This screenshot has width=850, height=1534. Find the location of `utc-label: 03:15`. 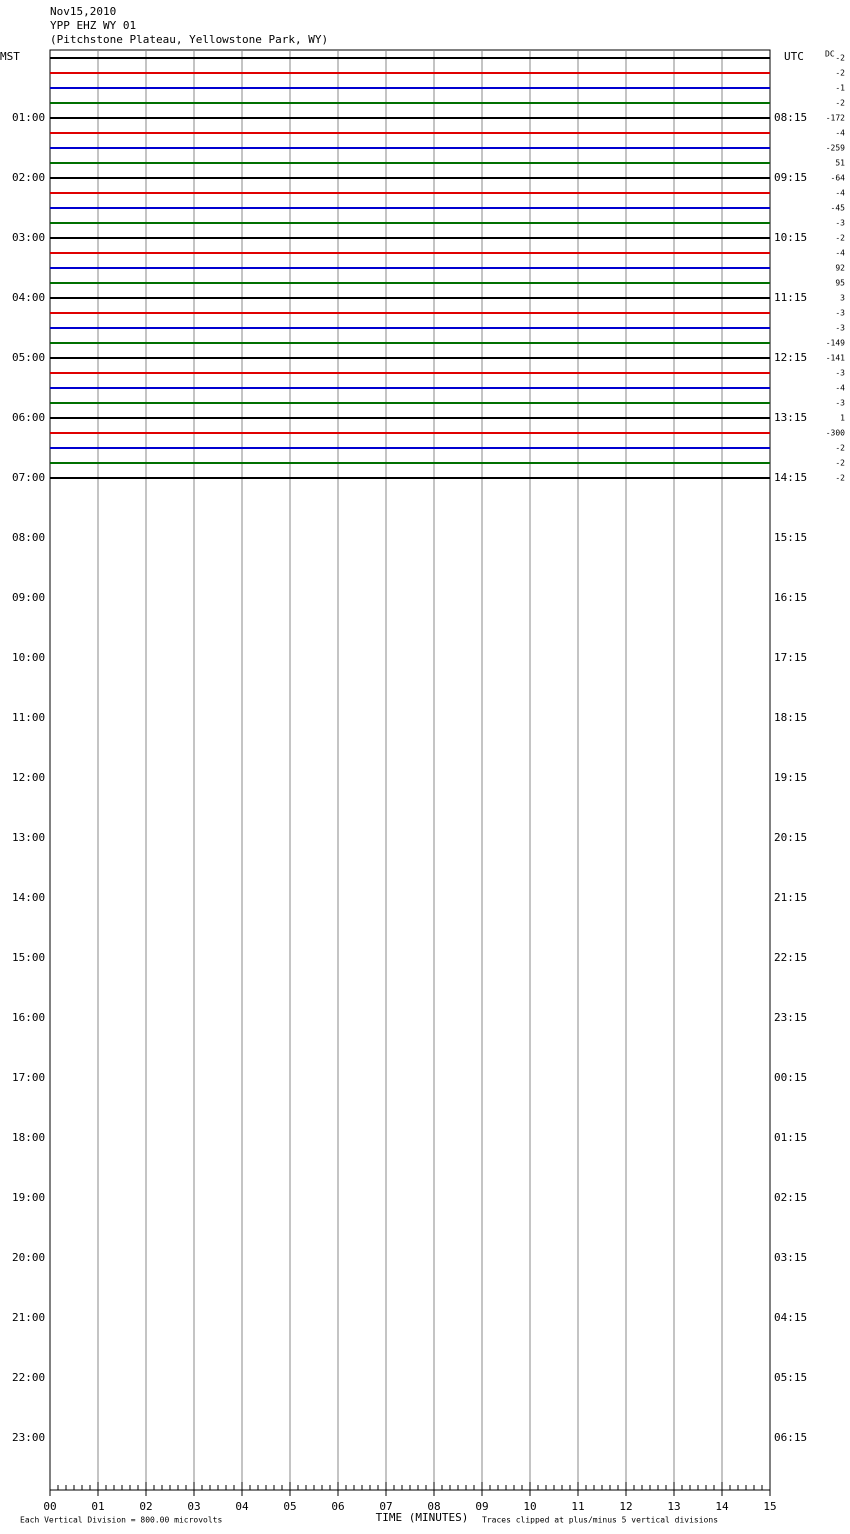

utc-label: 03:15 is located at coordinates (790, 1257).